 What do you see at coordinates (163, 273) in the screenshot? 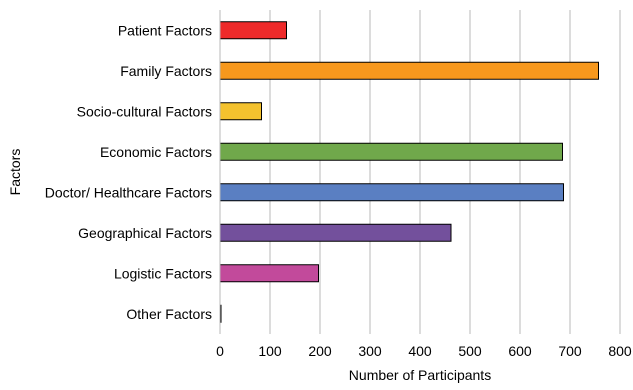
I see `category-label: Logistic Factors` at bounding box center [163, 273].